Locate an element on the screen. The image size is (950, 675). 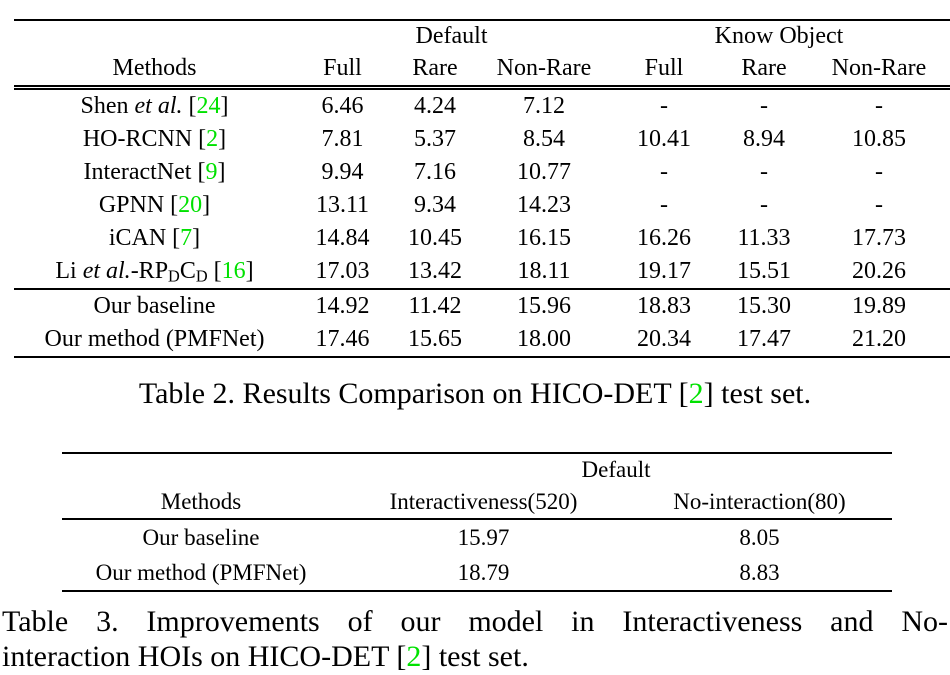
value-cell: 10.41 is located at coordinates (664, 139).